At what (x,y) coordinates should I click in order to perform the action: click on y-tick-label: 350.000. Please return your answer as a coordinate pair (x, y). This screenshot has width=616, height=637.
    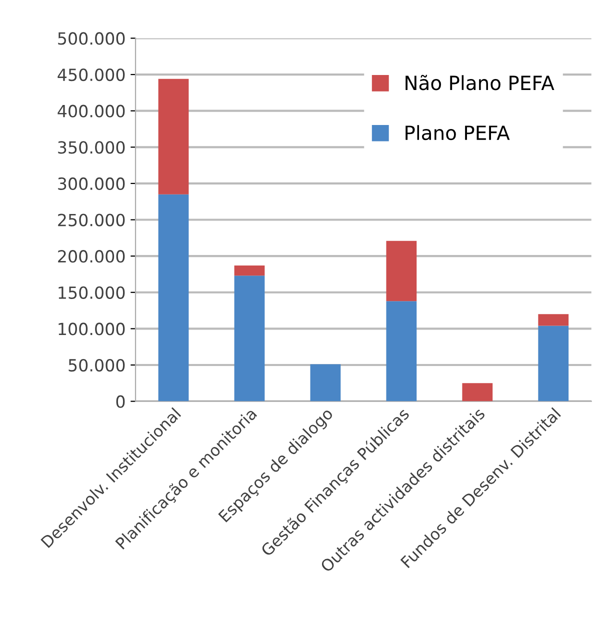
    Looking at the image, I should click on (91, 147).